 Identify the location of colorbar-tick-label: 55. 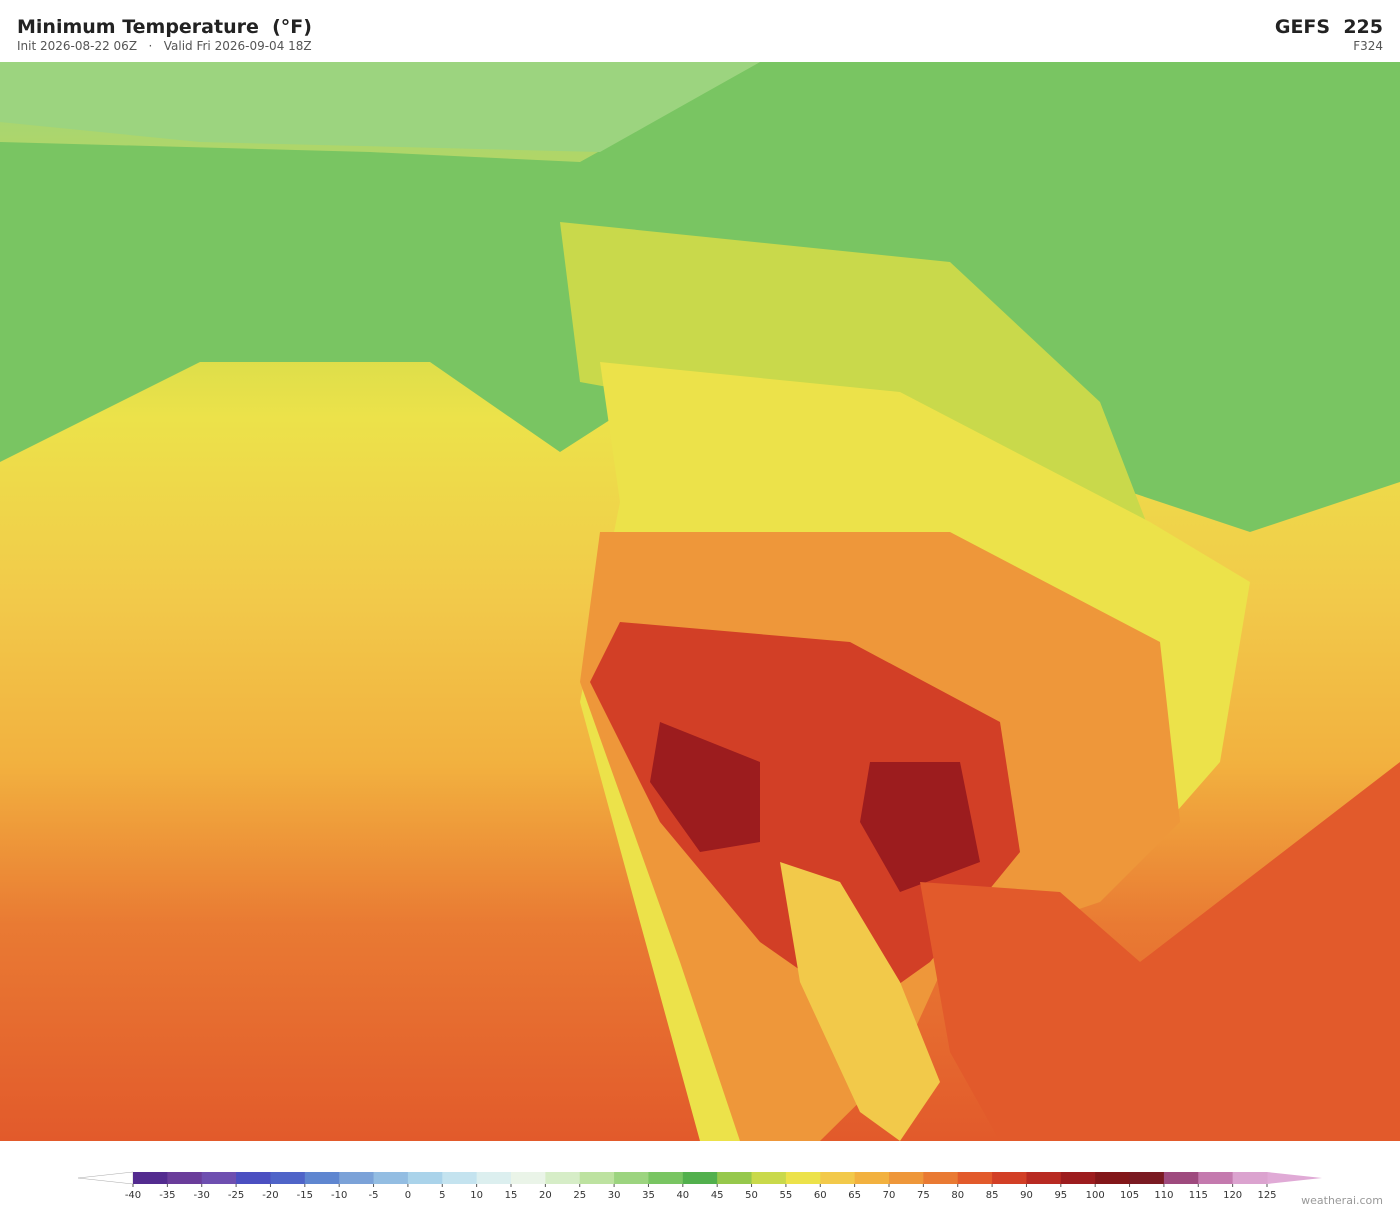
(786, 1195).